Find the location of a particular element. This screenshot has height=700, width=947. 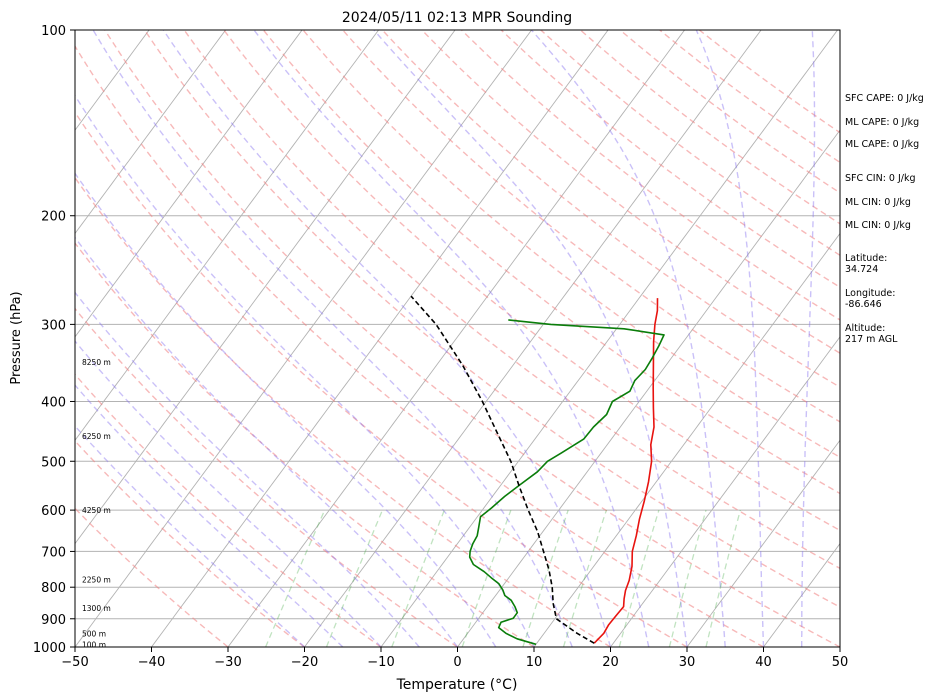

altitude-label: Altitude: is located at coordinates (865, 328).